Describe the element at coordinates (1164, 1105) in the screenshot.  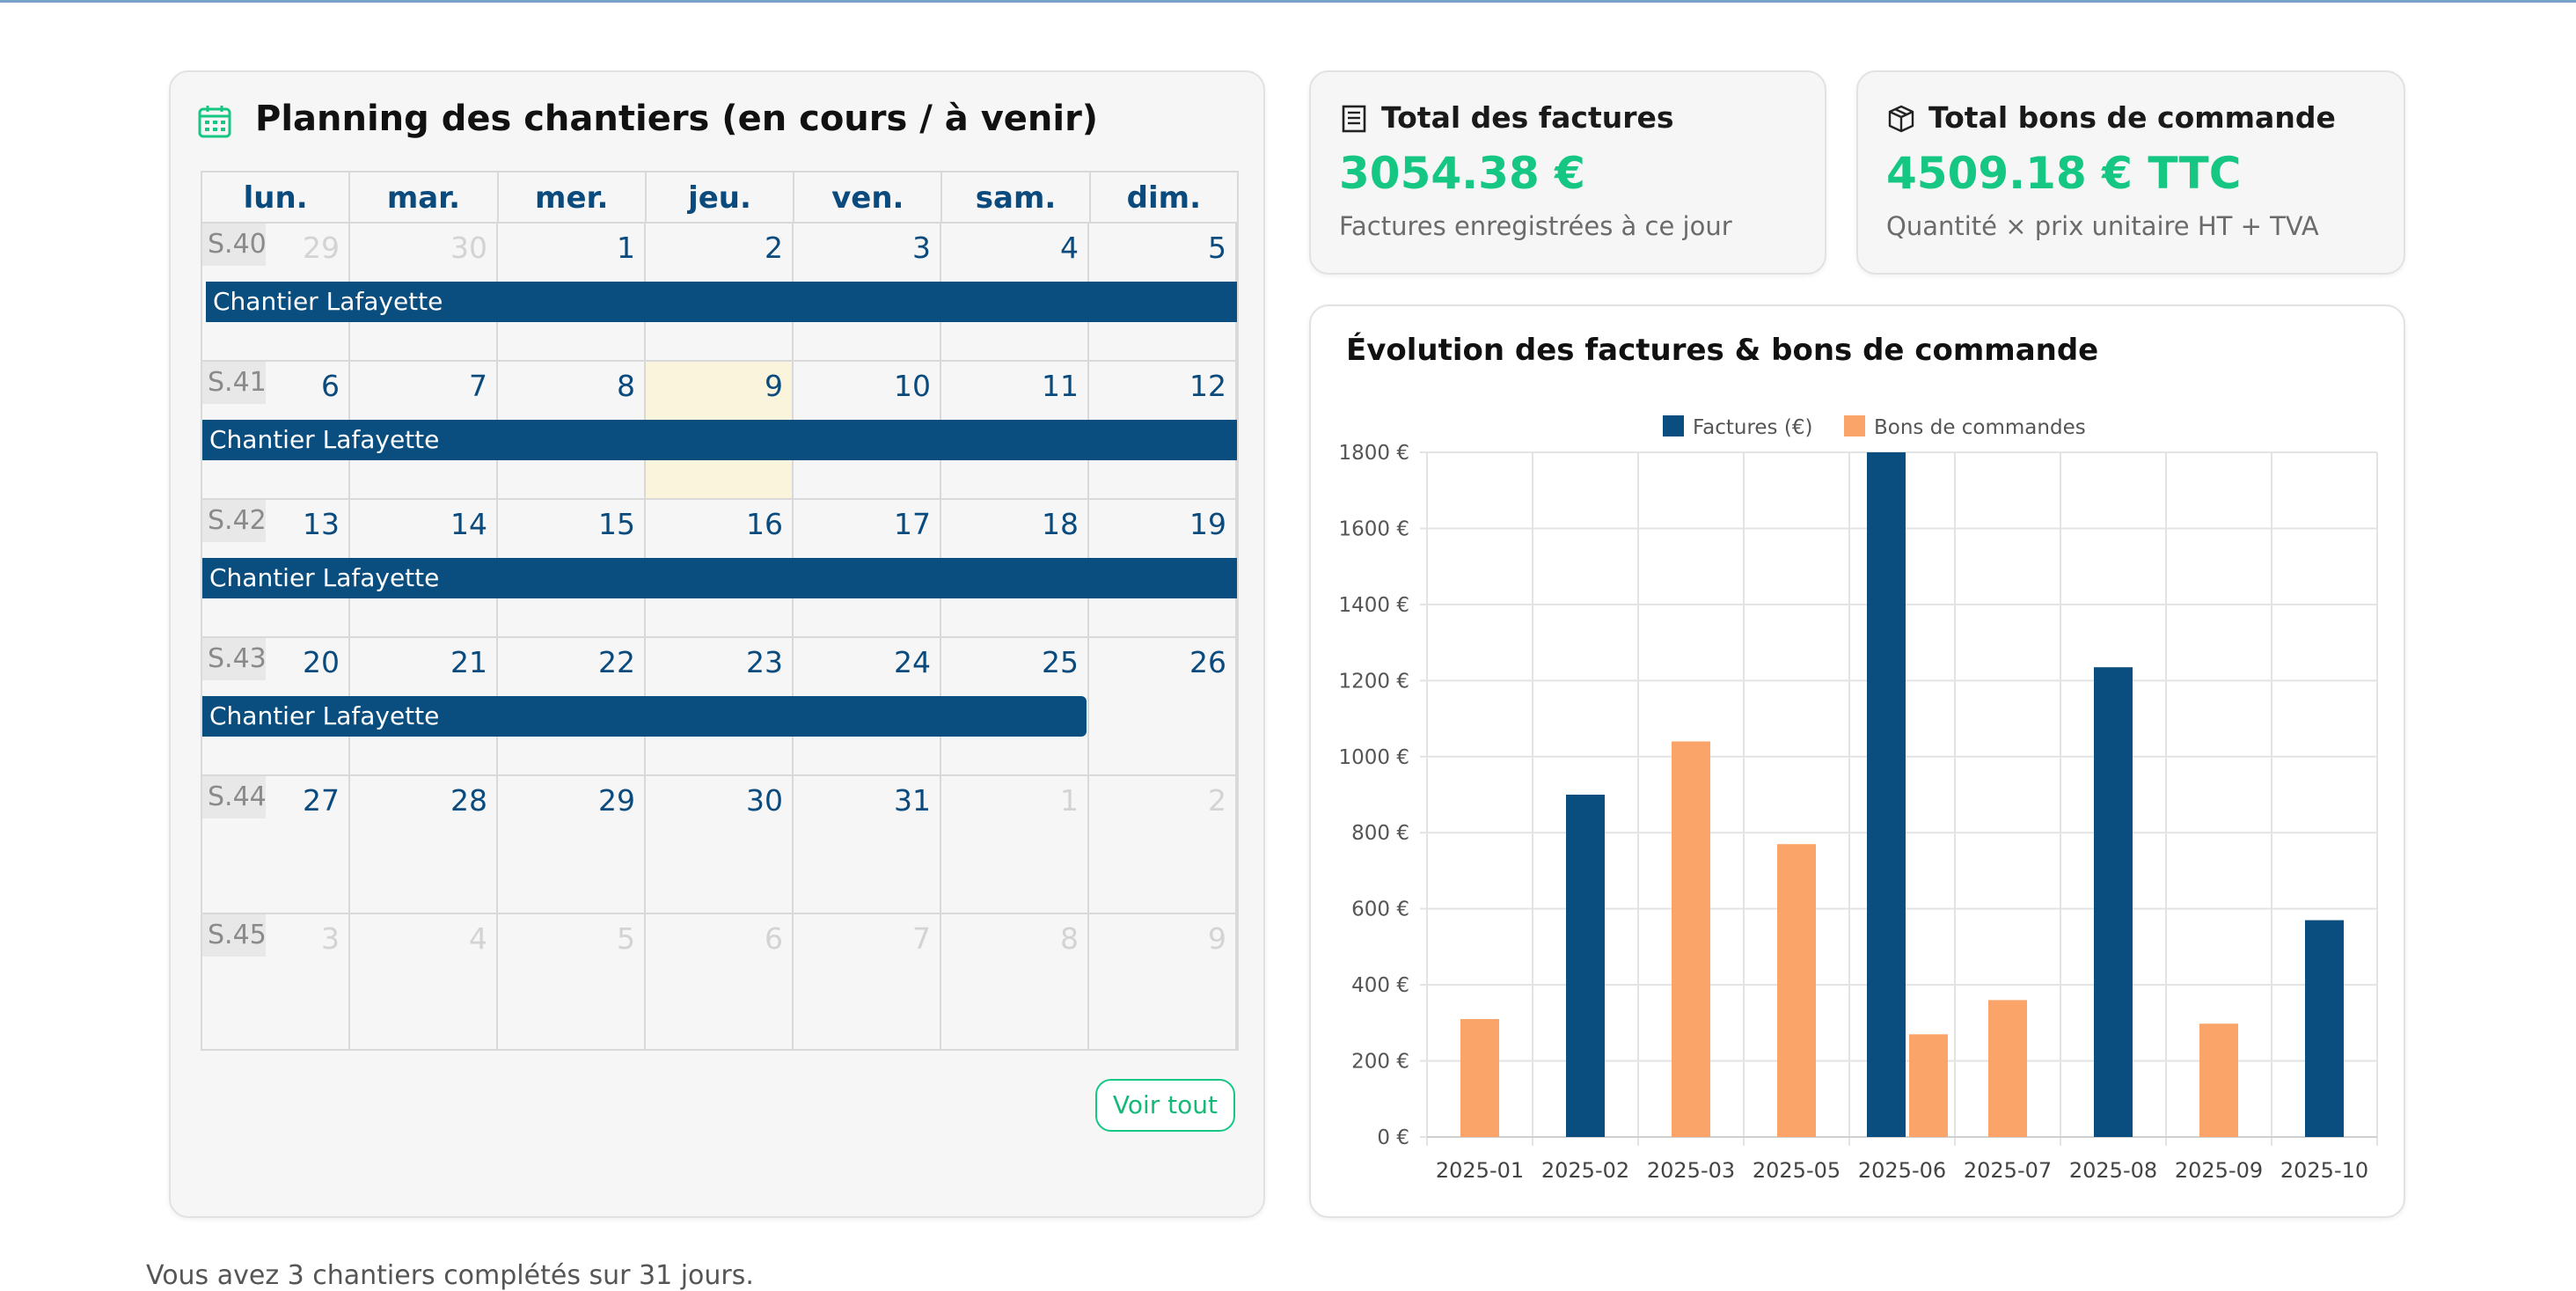
I see `voir-tout-button: Voir tout` at that location.